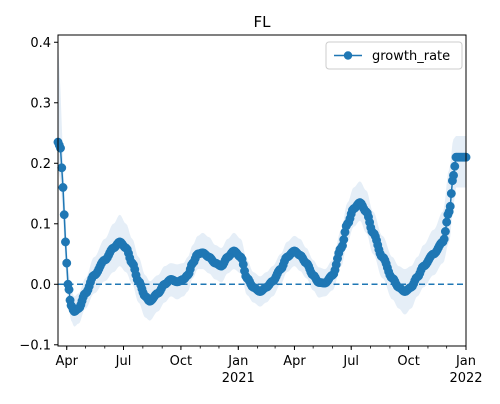  I want to click on y-tick-label: 0.0, so click(40, 285).